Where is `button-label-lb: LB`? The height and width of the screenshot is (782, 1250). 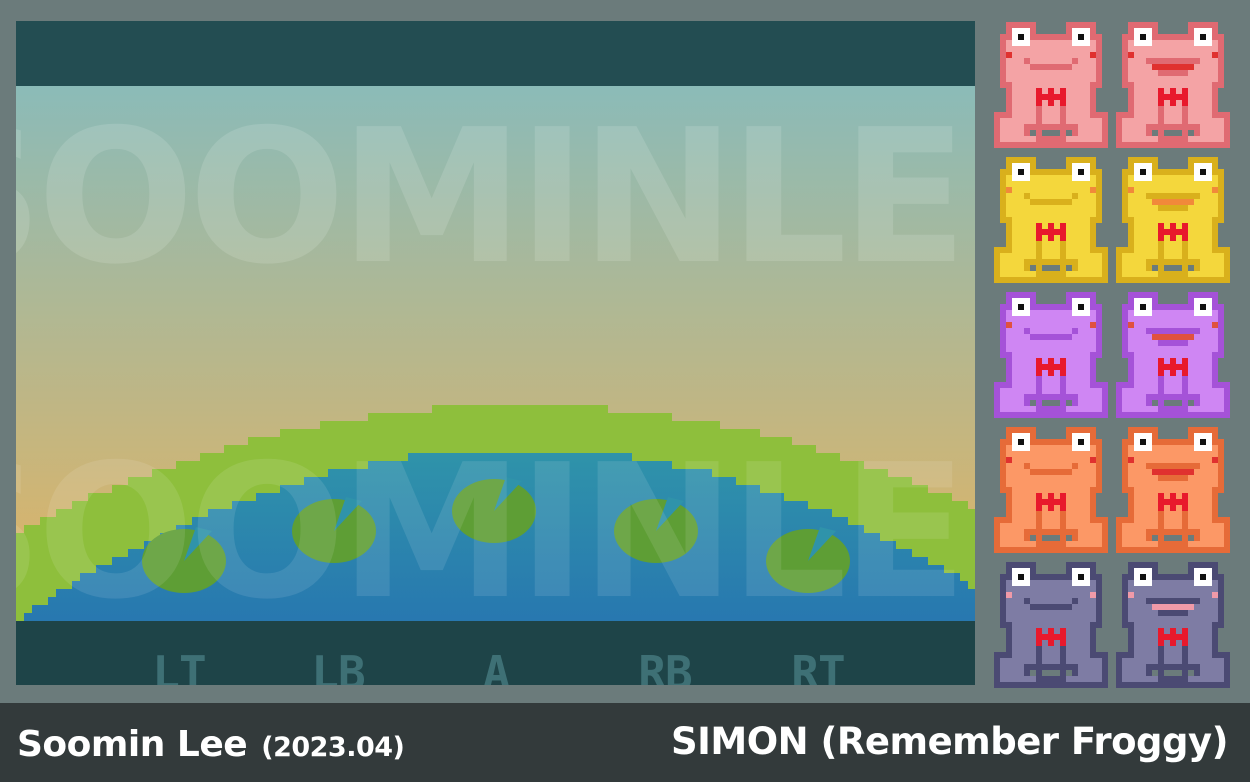 button-label-lb: LB is located at coordinates (338, 665).